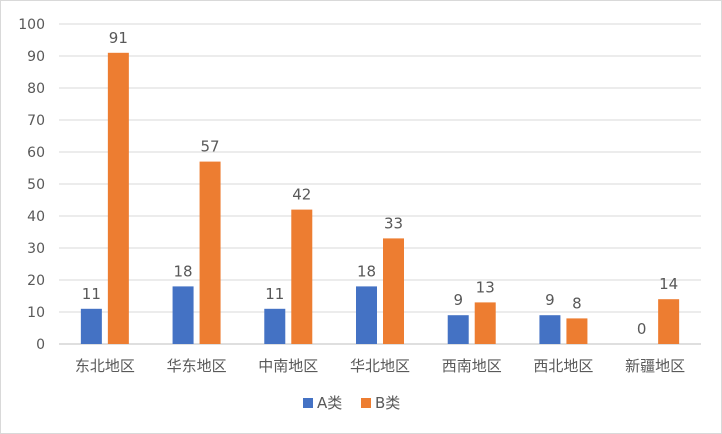 This screenshot has height=434, width=722. What do you see at coordinates (485, 287) in the screenshot?
I see `data-label: 13` at bounding box center [485, 287].